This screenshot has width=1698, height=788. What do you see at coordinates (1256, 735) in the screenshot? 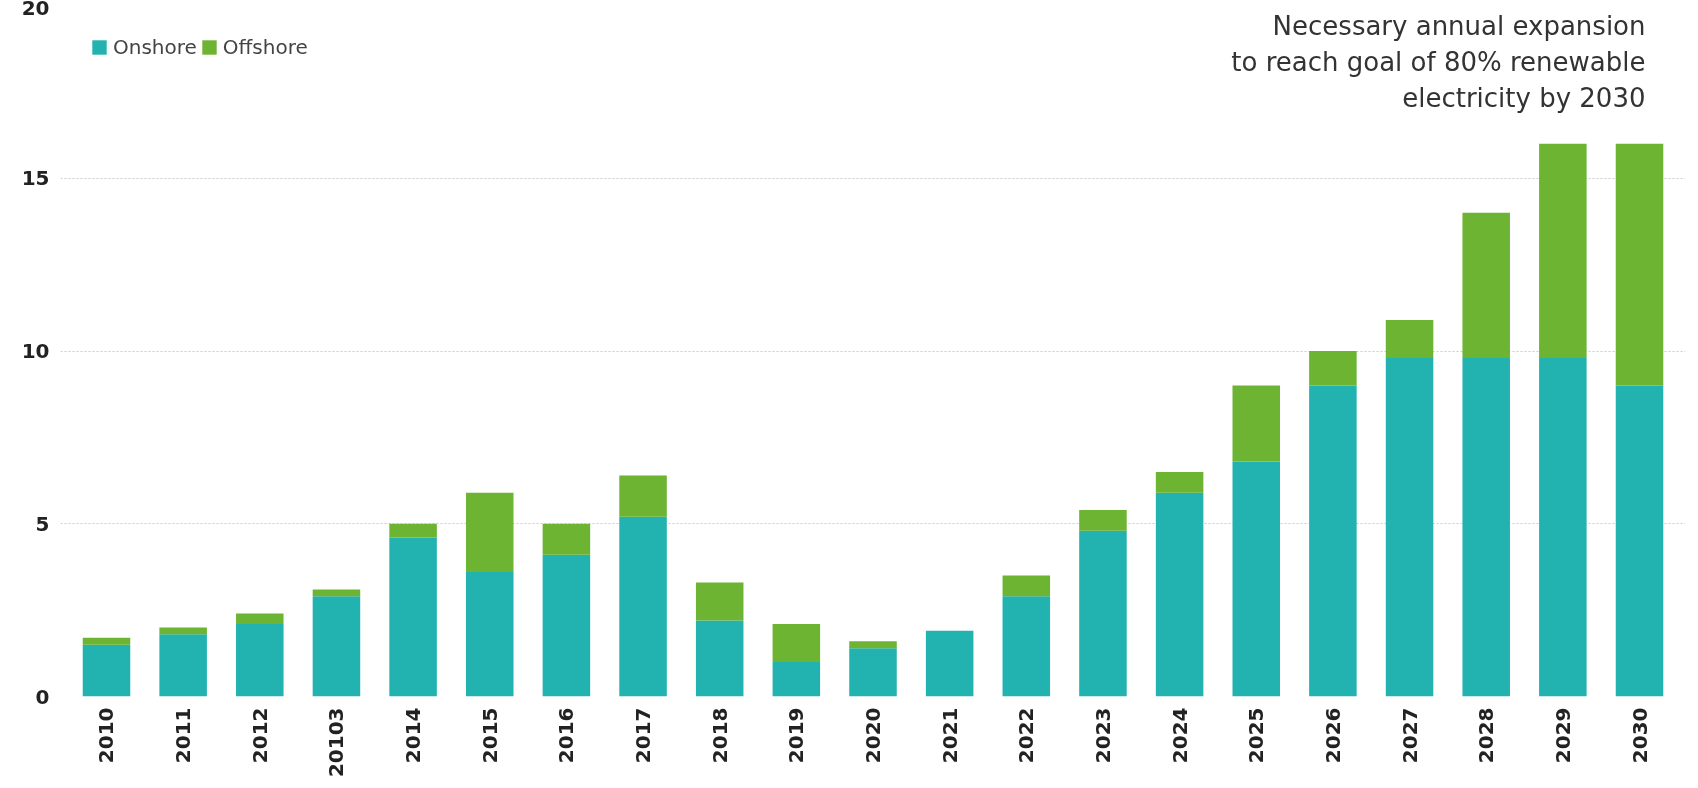
I see `x-tick-label: 2025` at bounding box center [1256, 735].